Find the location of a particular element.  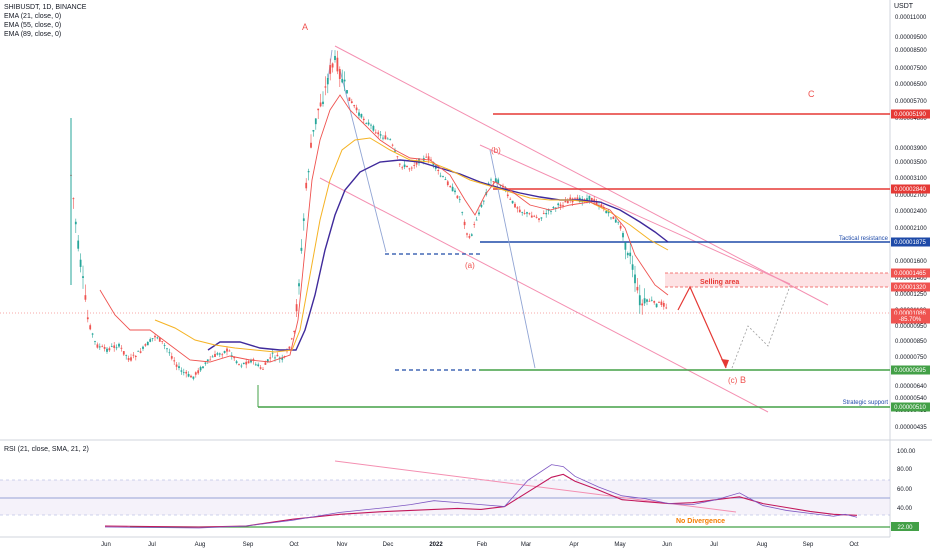

price-tag-text: -85.70% is located at coordinates (910, 320).